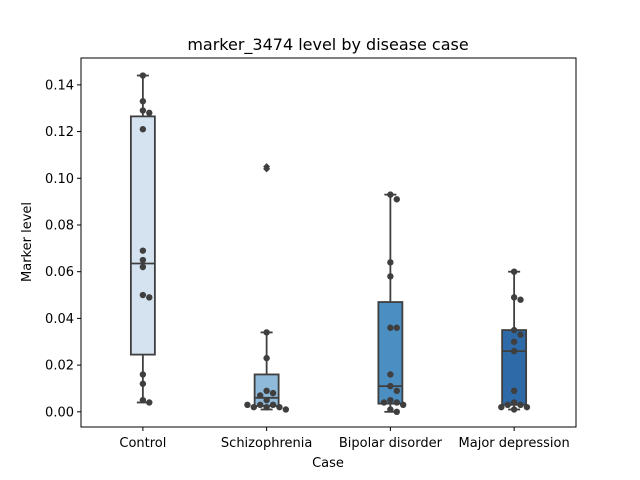 The width and height of the screenshot is (640, 480). I want to click on box-group-schizophrenia, so click(266, 287).